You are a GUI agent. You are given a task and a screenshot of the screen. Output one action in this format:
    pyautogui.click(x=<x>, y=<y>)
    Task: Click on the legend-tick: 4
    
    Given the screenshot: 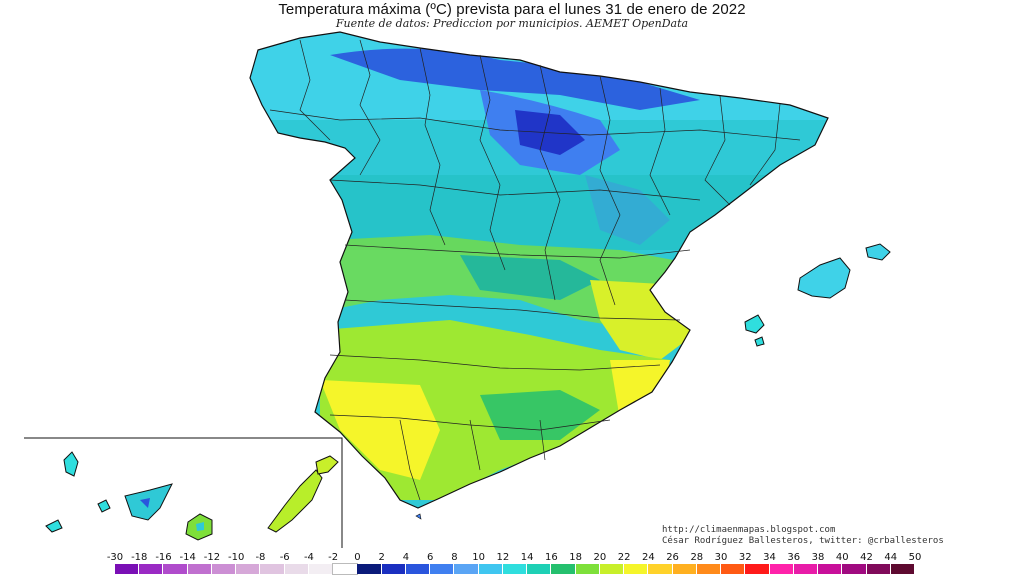 What is the action you would take?
    pyautogui.click(x=406, y=557)
    